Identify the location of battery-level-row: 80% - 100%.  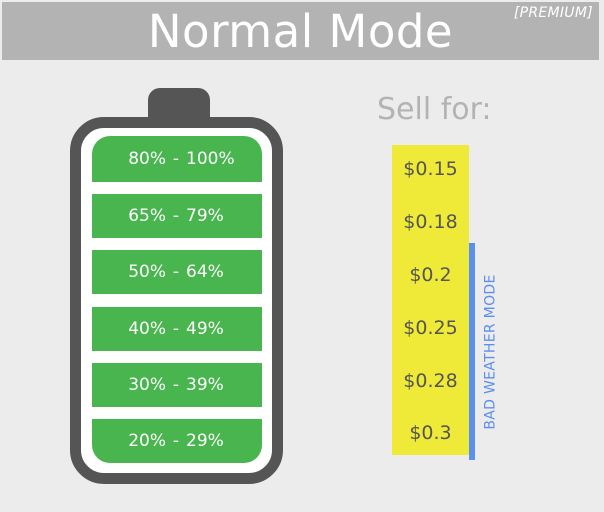
(177, 159).